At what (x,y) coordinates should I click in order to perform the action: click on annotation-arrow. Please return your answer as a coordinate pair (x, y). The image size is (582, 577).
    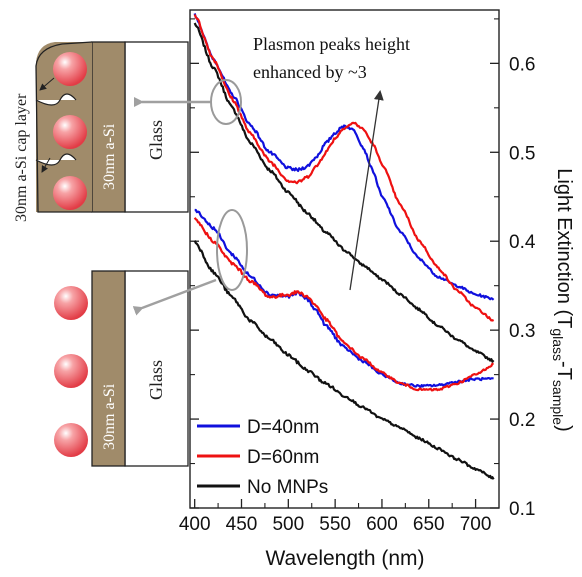
    Looking at the image, I should click on (366, 190).